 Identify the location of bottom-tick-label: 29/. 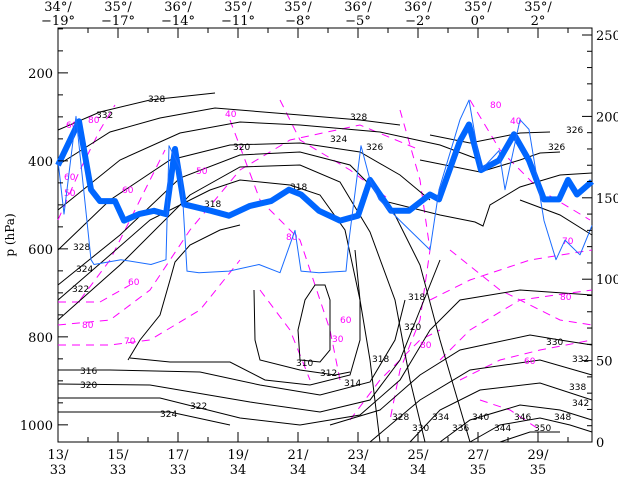
(539, 455).